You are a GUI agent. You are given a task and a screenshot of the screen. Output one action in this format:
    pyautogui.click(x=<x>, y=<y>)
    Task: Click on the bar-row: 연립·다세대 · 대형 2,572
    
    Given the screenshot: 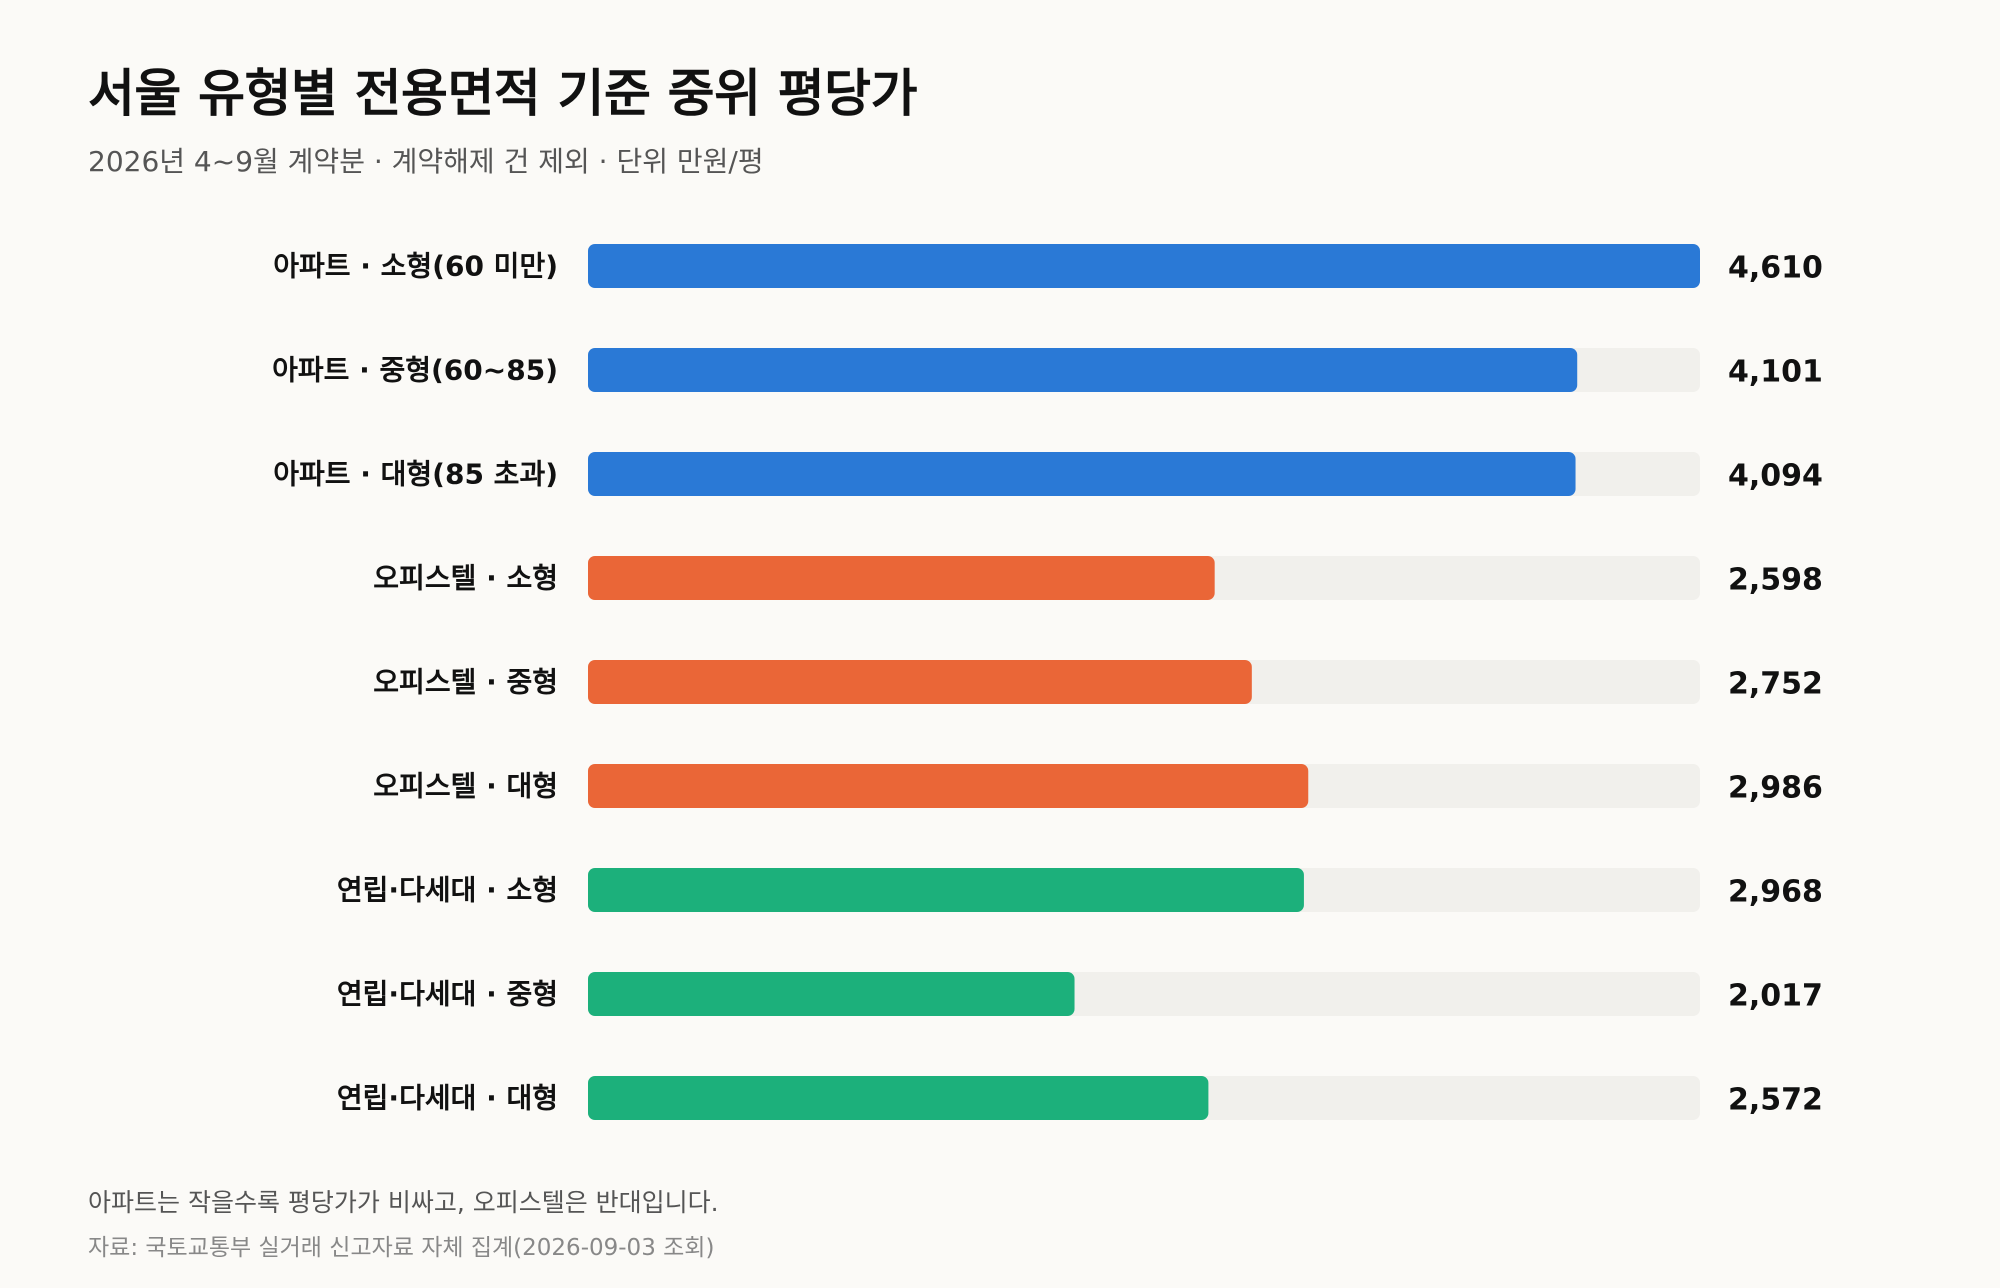 What is the action you would take?
    pyautogui.click(x=1080, y=1098)
    